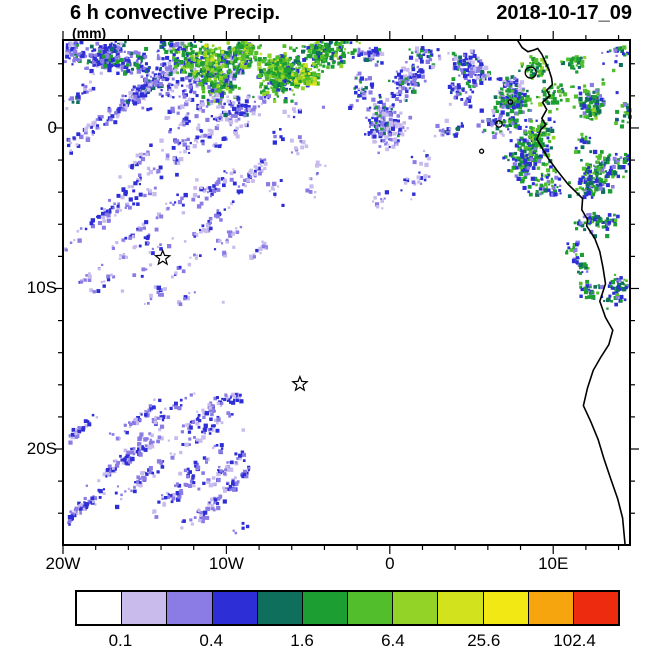  What do you see at coordinates (302, 640) in the screenshot?
I see `colorbar-tick-label: 1.6` at bounding box center [302, 640].